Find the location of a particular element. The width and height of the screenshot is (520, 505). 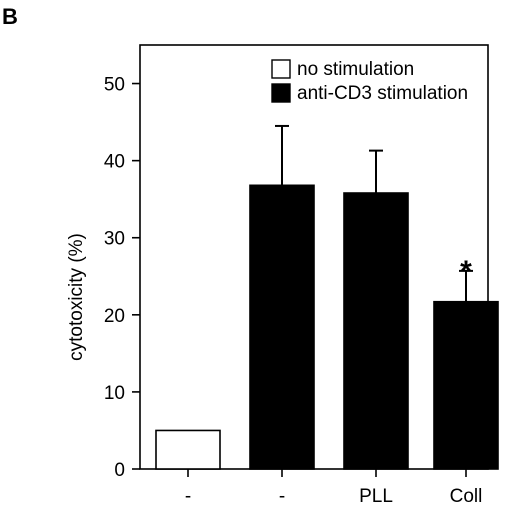

y-tick-label-1: 10 is located at coordinates (114, 393).